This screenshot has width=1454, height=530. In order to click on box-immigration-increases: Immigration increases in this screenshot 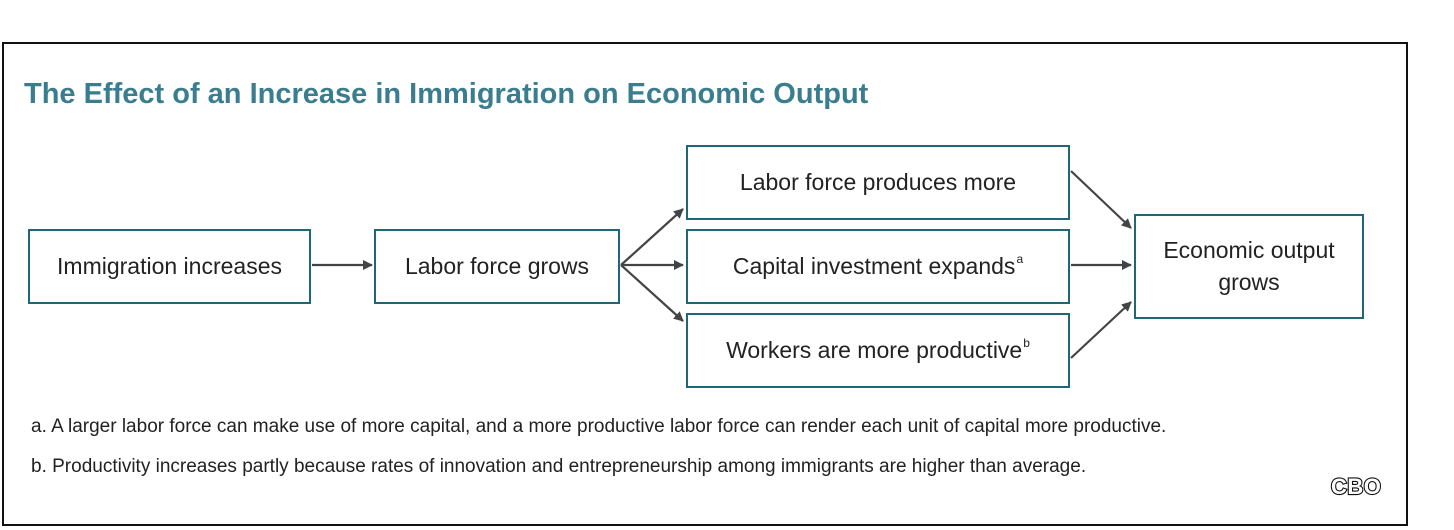, I will do `click(169, 266)`.